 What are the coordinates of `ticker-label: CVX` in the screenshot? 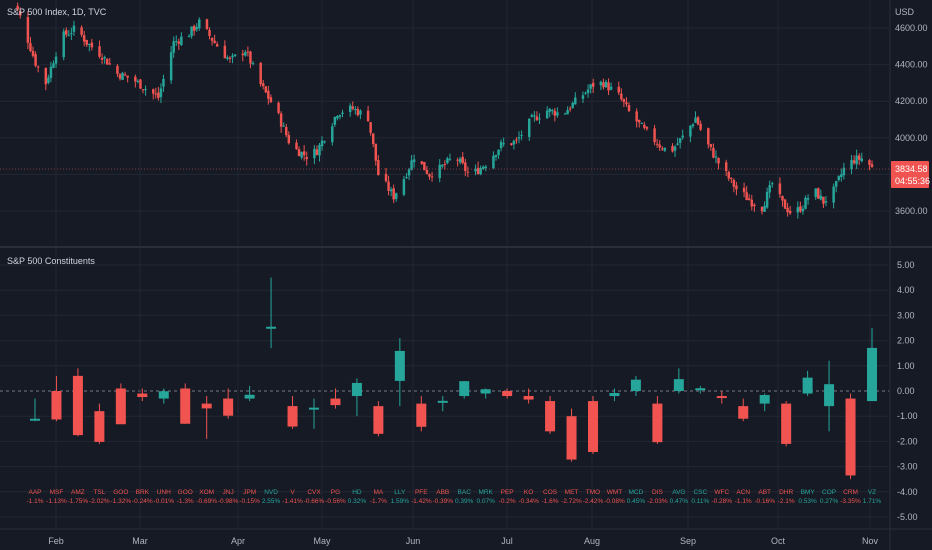 It's located at (314, 492).